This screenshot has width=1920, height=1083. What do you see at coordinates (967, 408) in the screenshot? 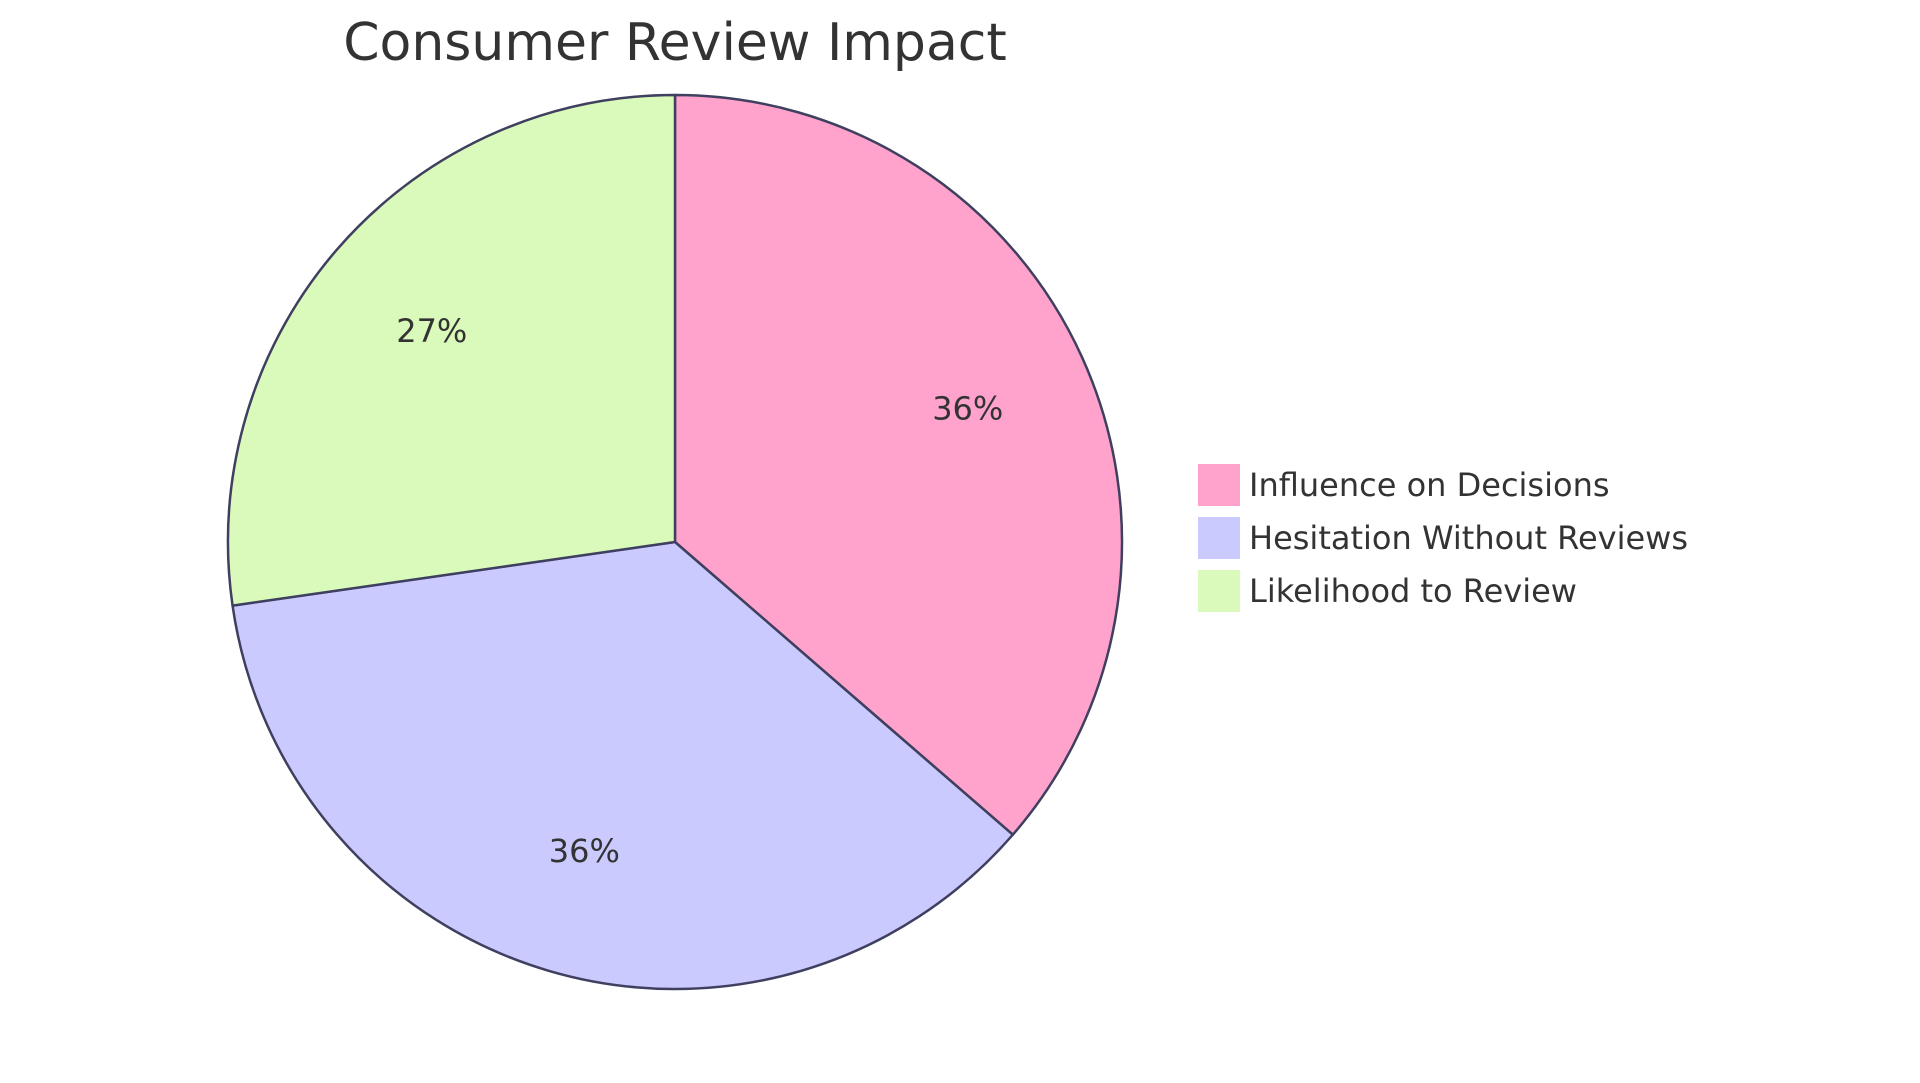
I see `pie-slice-label-1: 36%` at bounding box center [967, 408].